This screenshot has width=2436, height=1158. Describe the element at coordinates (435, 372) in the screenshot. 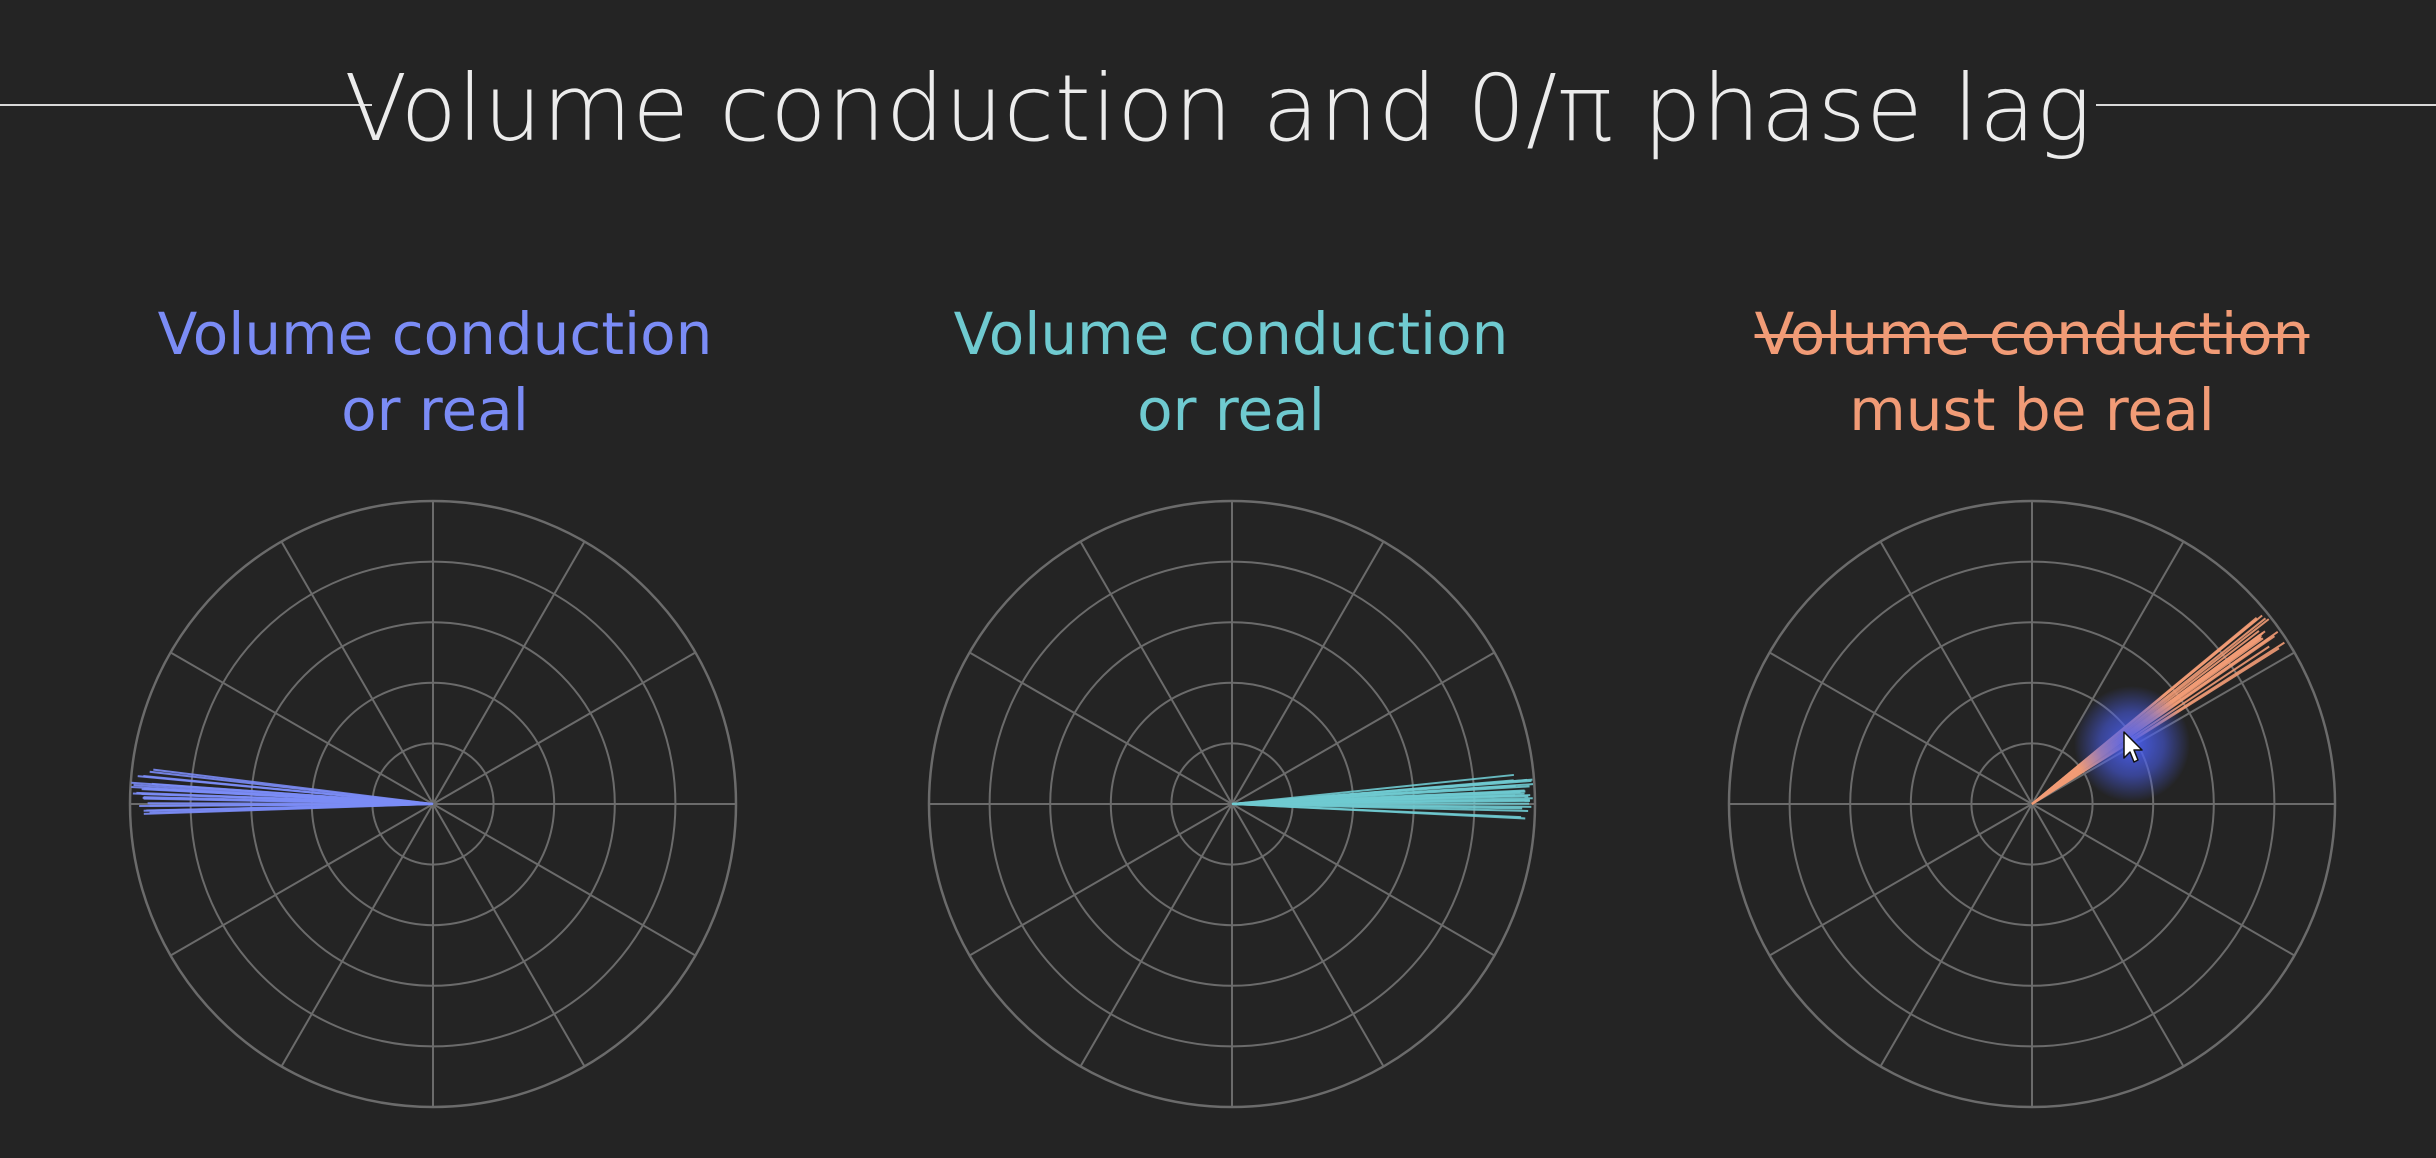

I see `panel-heading-left: Volume conduction or real` at that location.